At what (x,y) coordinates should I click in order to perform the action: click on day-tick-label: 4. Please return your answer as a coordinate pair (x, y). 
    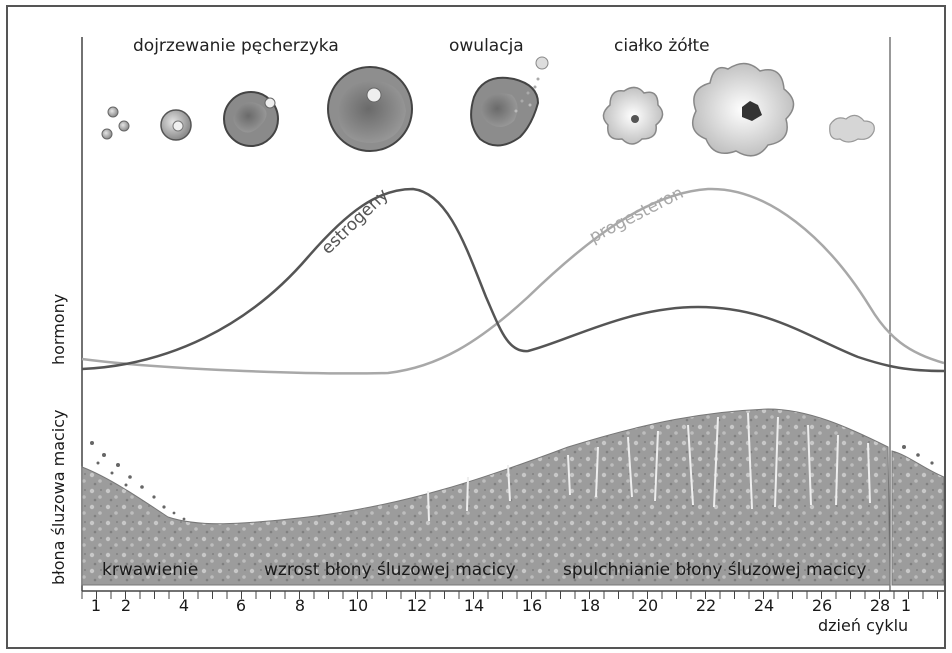
    Looking at the image, I should click on (184, 605).